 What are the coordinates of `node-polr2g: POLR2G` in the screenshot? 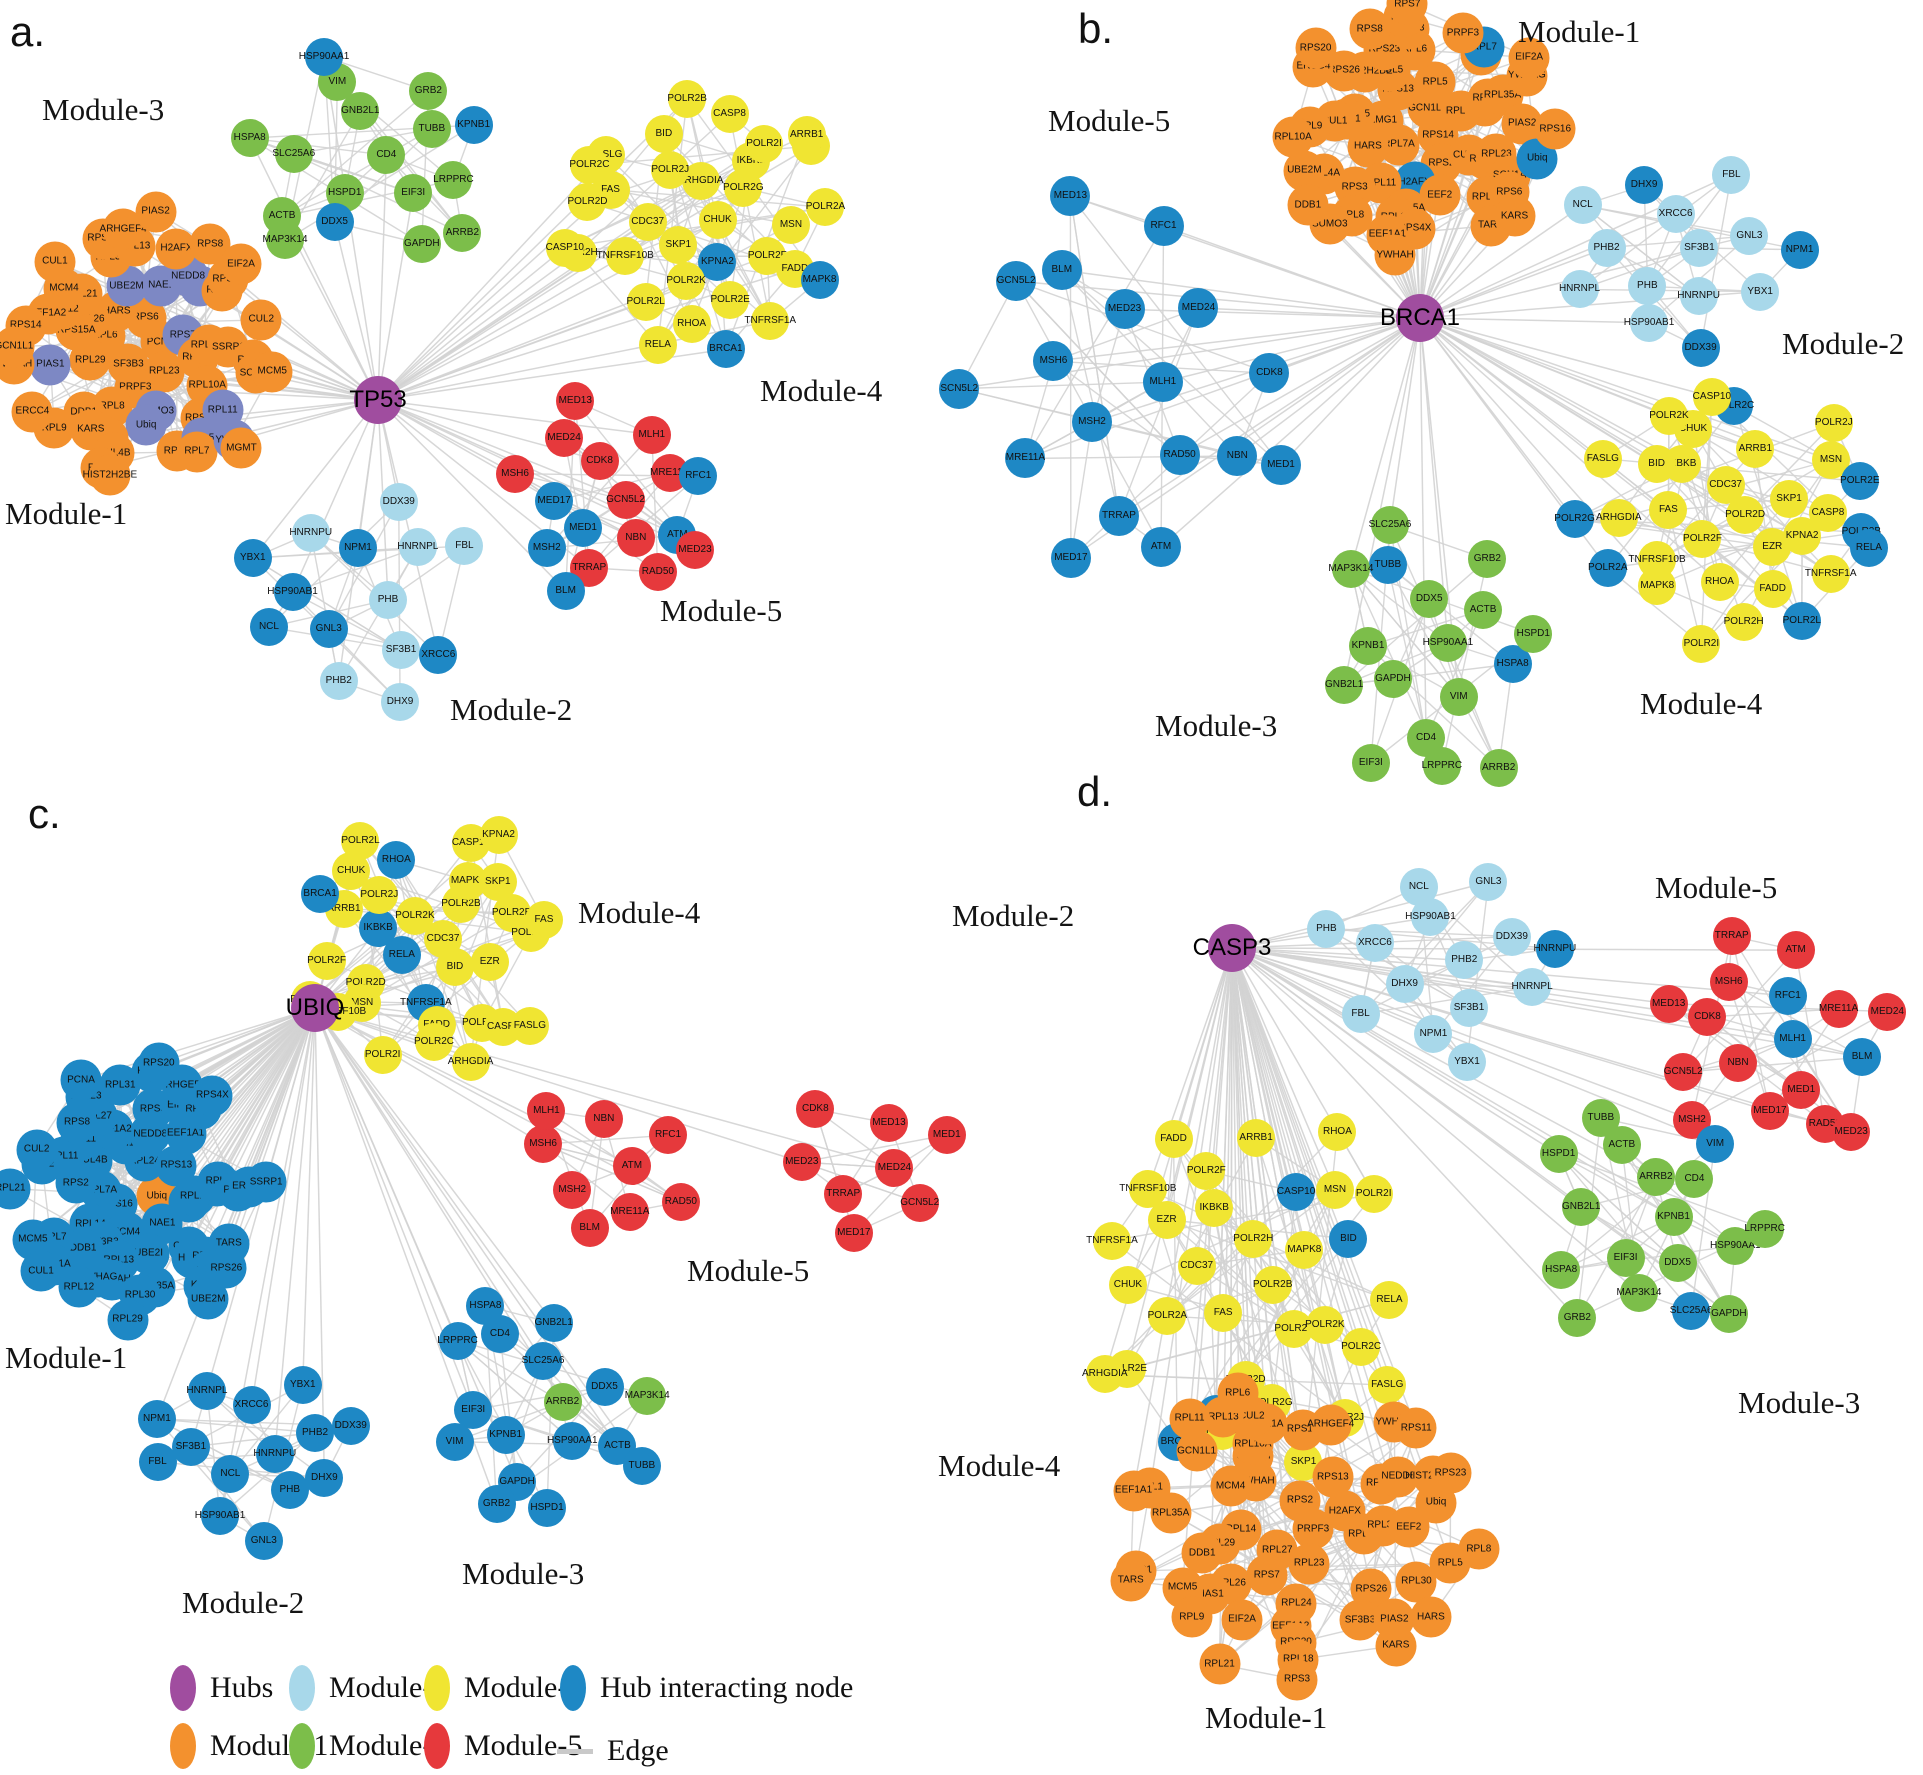 It's located at (1574, 519).